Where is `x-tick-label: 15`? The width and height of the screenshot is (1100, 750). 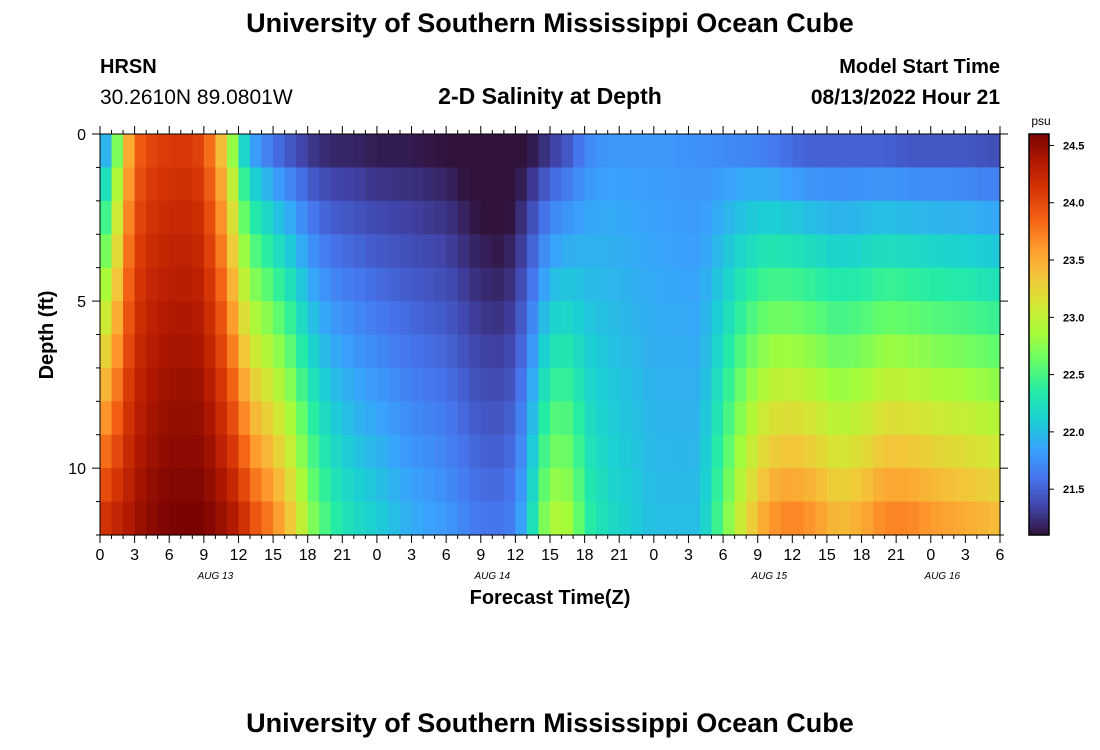
x-tick-label: 15 is located at coordinates (827, 555).